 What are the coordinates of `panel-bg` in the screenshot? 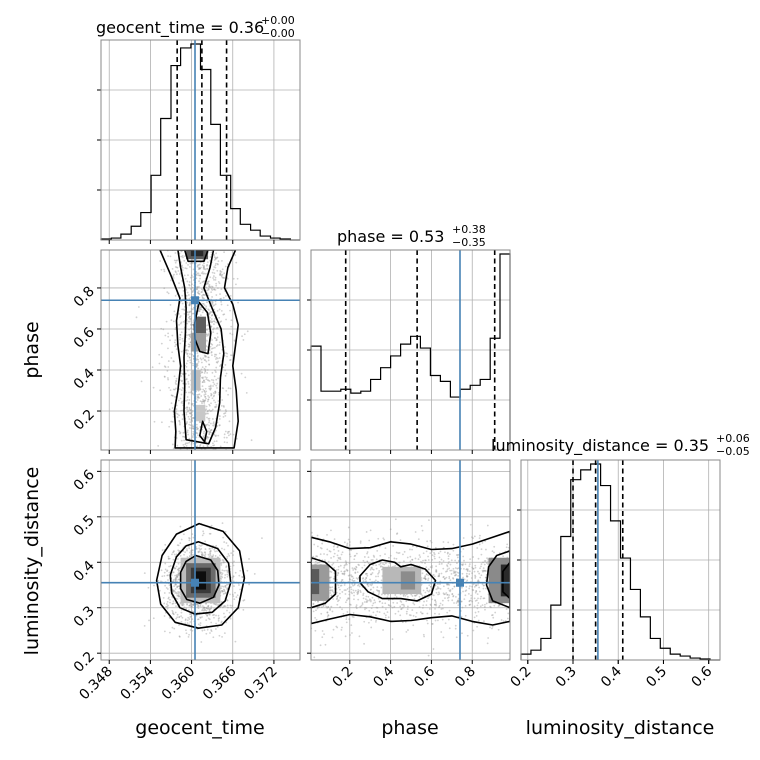 It's located at (410, 560).